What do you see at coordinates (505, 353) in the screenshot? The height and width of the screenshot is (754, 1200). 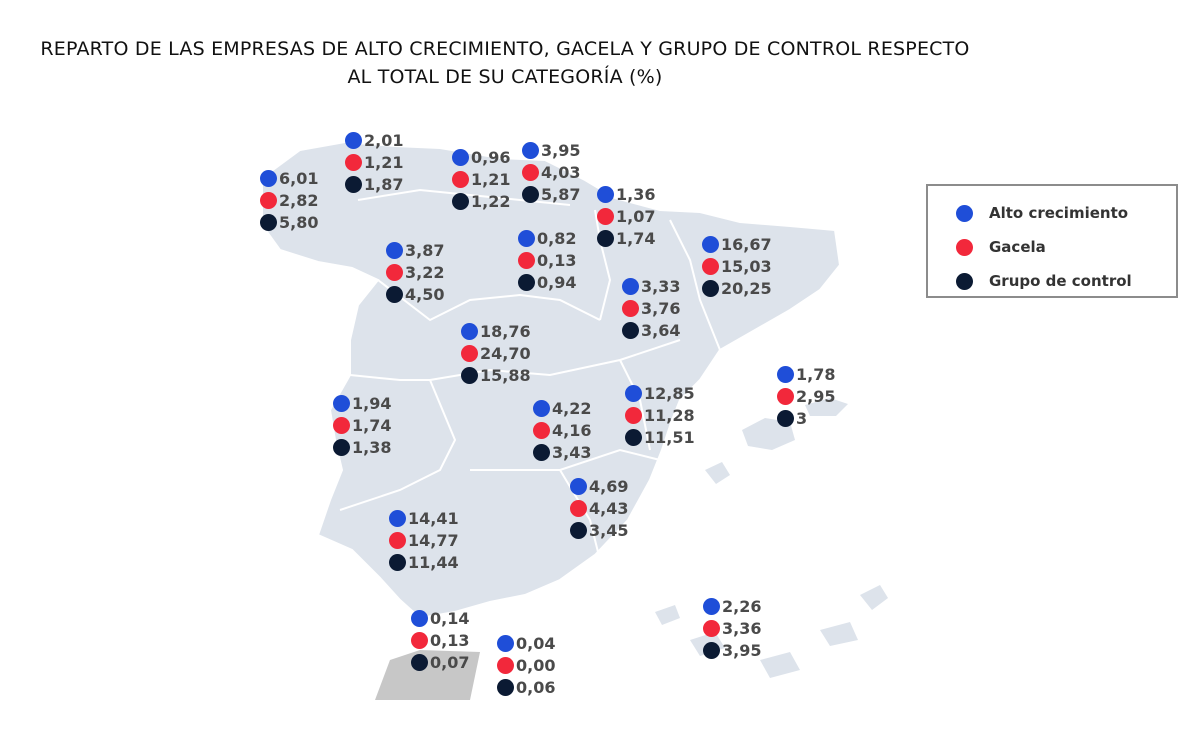 I see `value-gacela: 24,70` at bounding box center [505, 353].